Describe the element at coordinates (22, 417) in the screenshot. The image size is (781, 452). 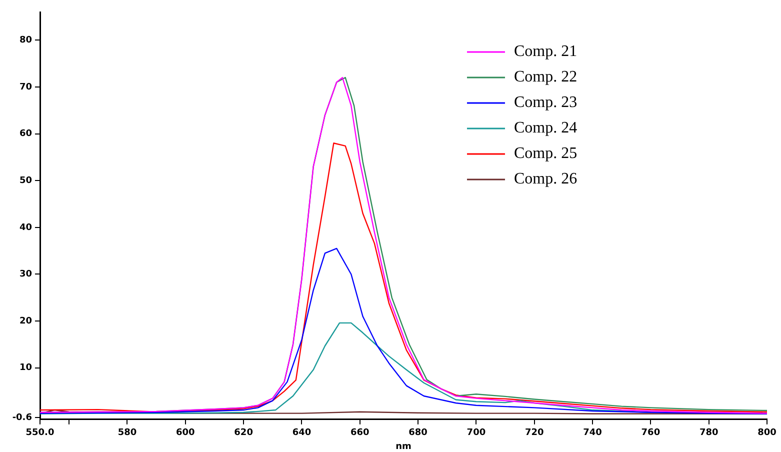
I see `y-tick-label: -0.6` at that location.